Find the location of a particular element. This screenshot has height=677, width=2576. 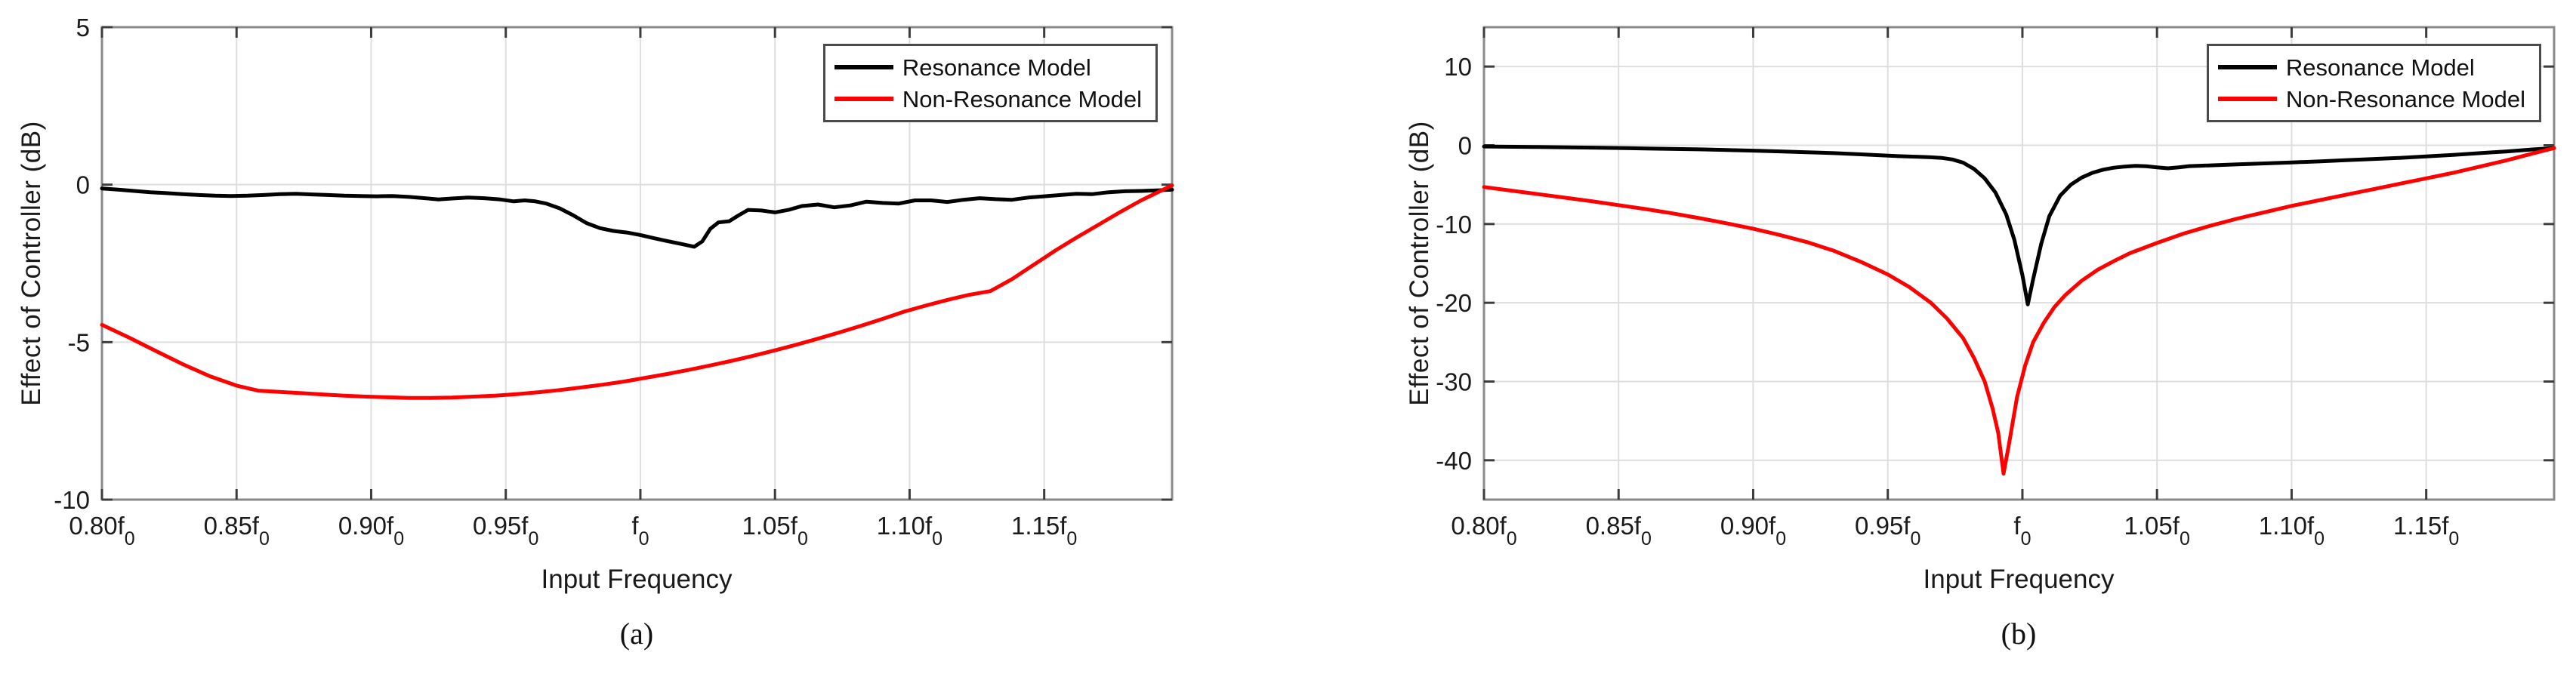

legend-entry-non-resonance-a: Non-Resonance Model is located at coordinates (988, 99).